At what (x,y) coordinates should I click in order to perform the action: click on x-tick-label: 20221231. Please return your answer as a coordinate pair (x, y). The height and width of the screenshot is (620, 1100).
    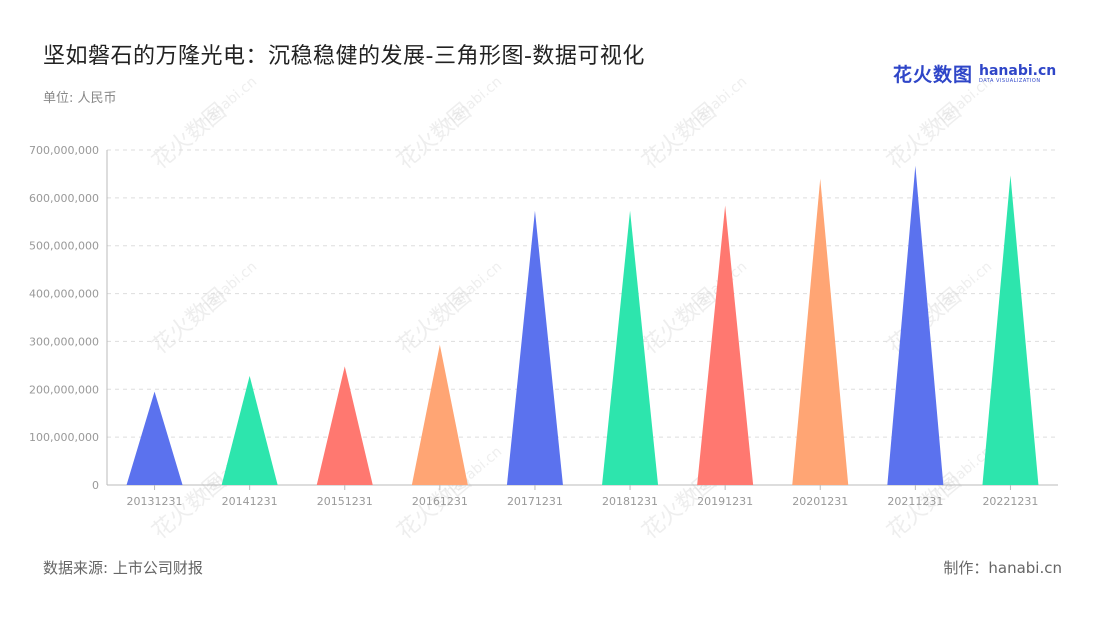
    Looking at the image, I should click on (1010, 501).